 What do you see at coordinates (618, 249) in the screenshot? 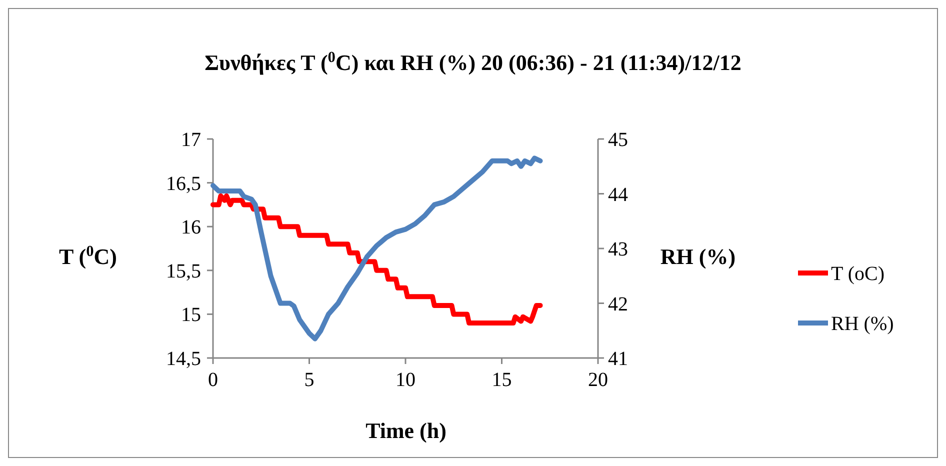
I see `y2-tick-label: 43` at bounding box center [618, 249].